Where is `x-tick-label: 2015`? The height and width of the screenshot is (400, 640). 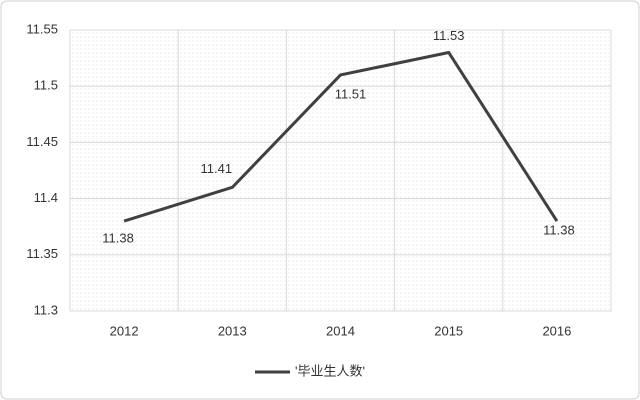 x-tick-label: 2015 is located at coordinates (448, 330).